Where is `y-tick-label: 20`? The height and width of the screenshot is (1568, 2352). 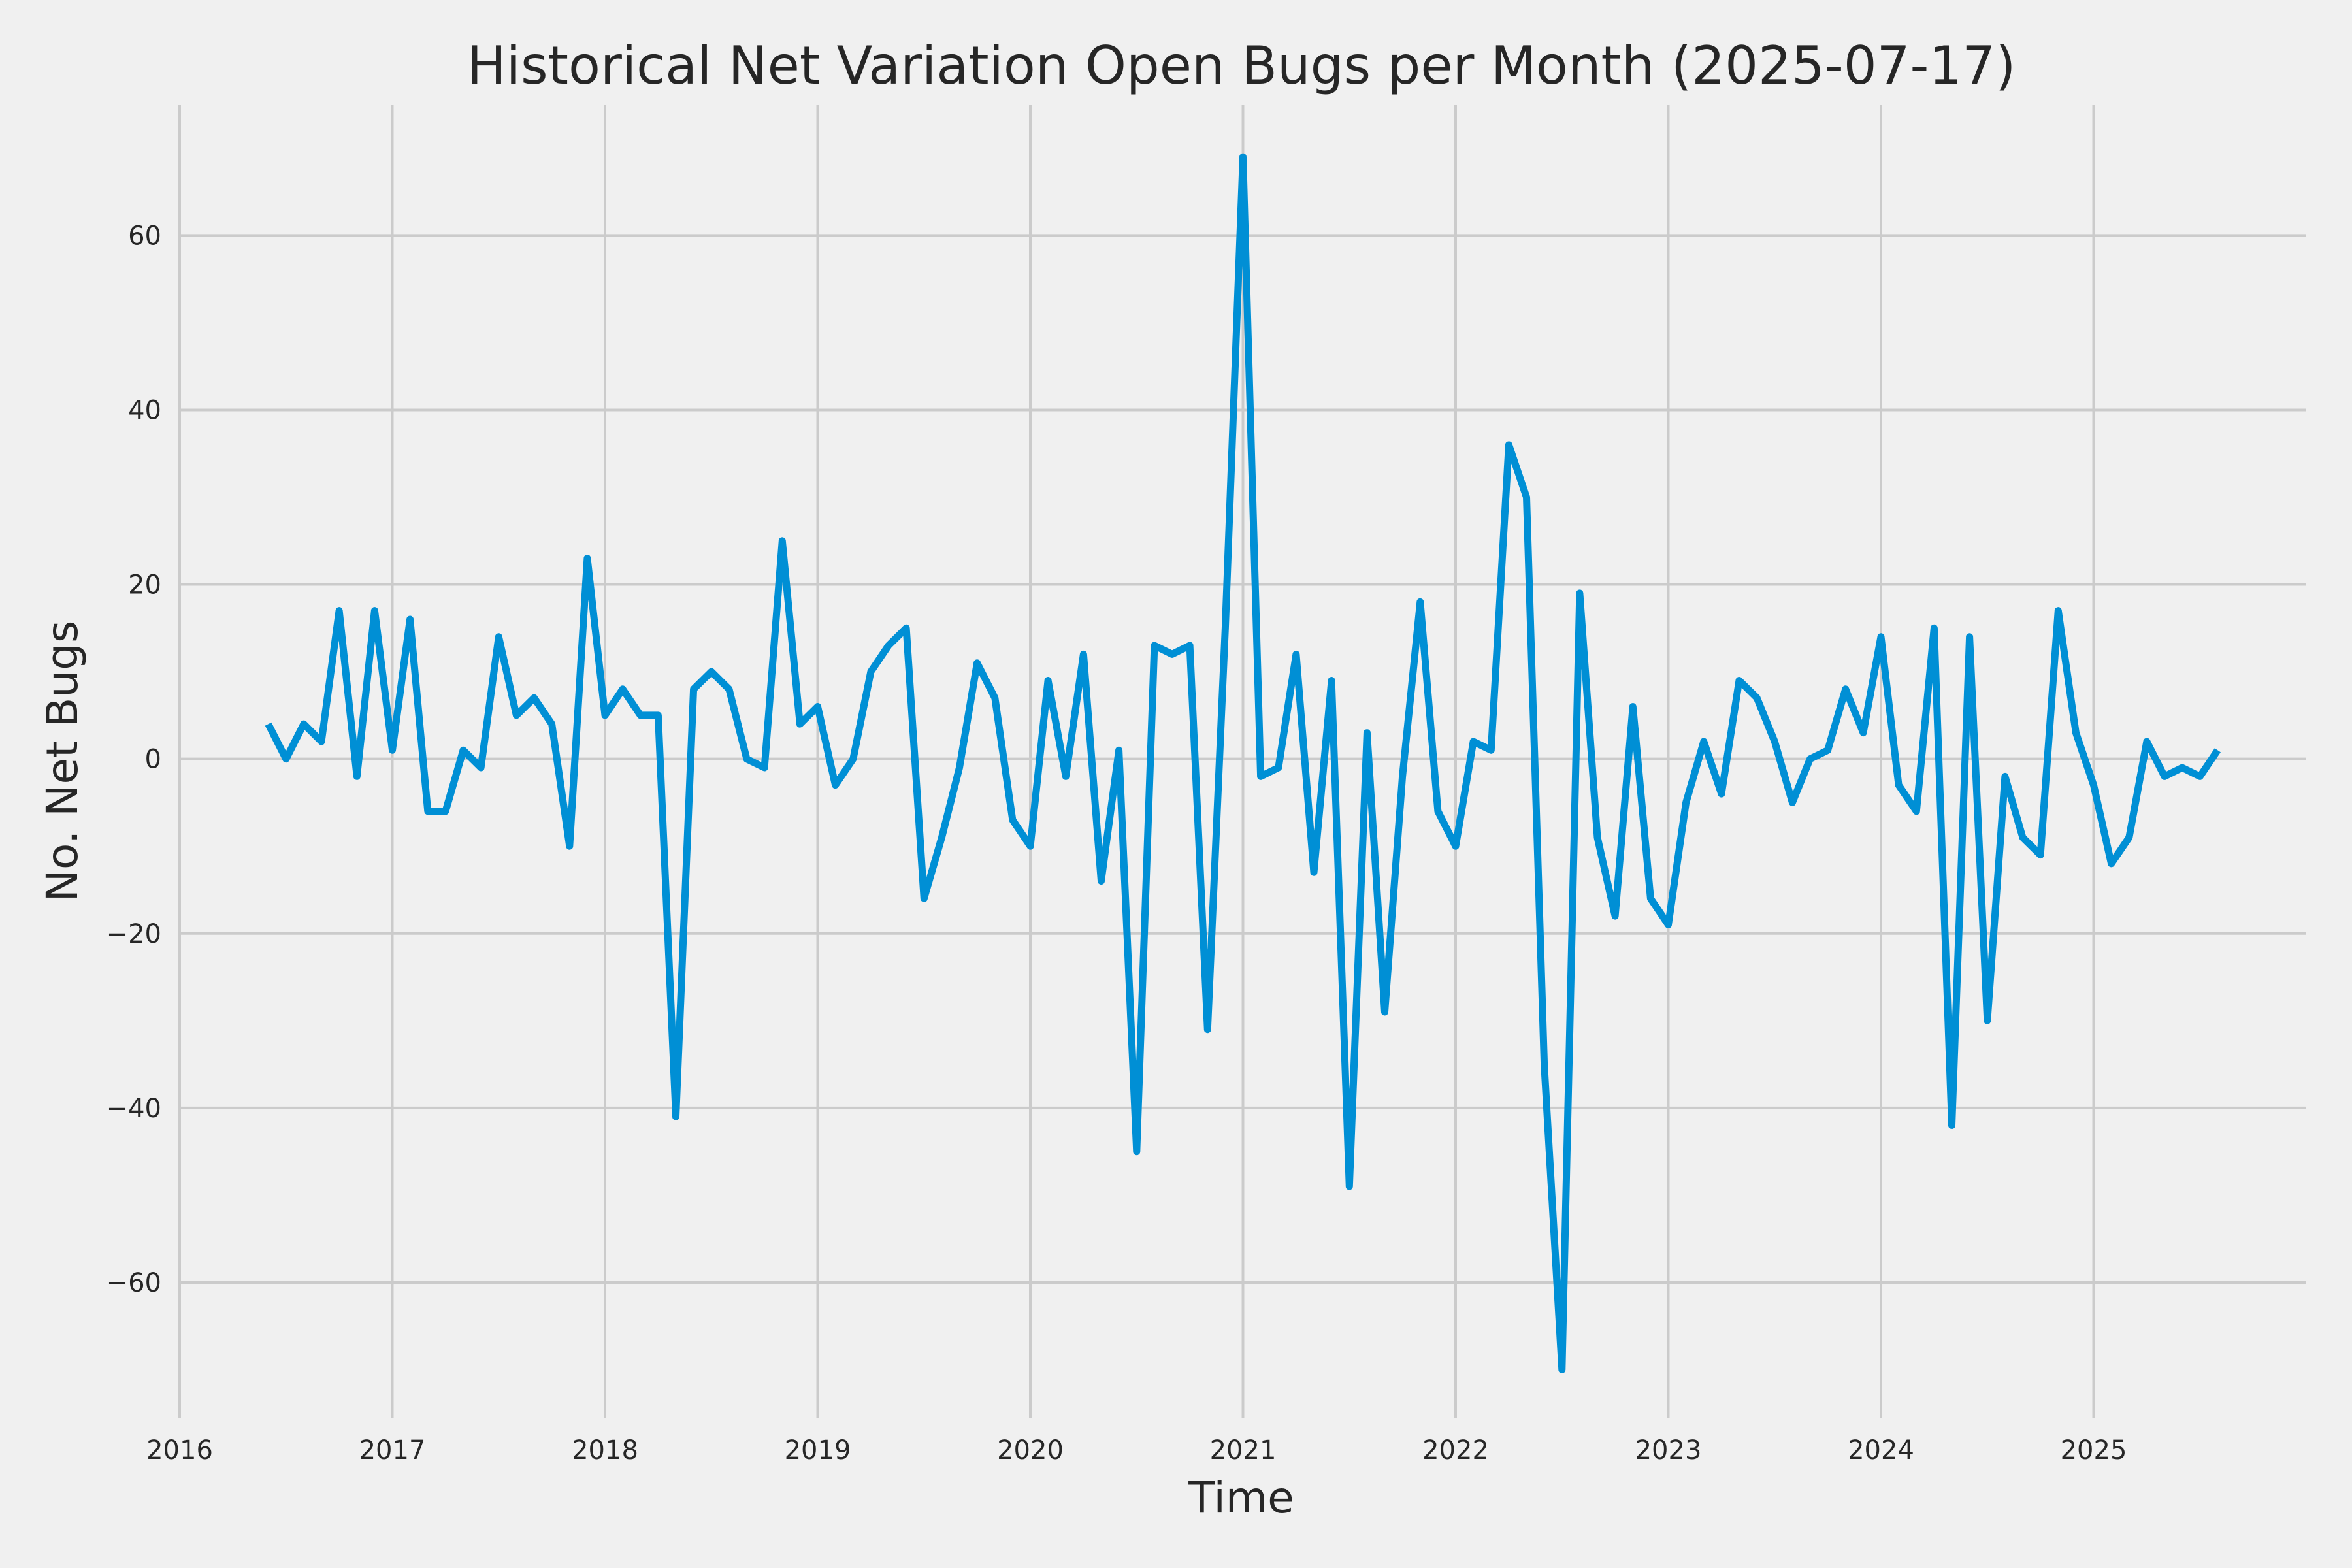
y-tick-label: 20 is located at coordinates (144, 585).